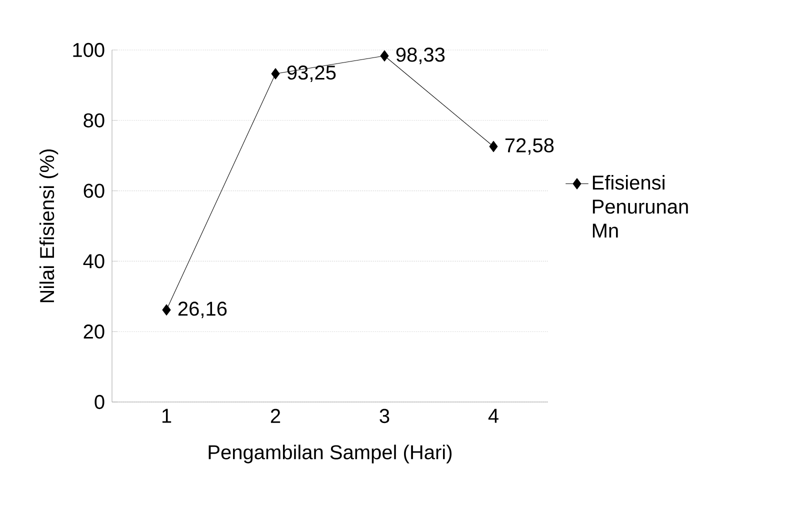  I want to click on data-label: 26,16, so click(202, 310).